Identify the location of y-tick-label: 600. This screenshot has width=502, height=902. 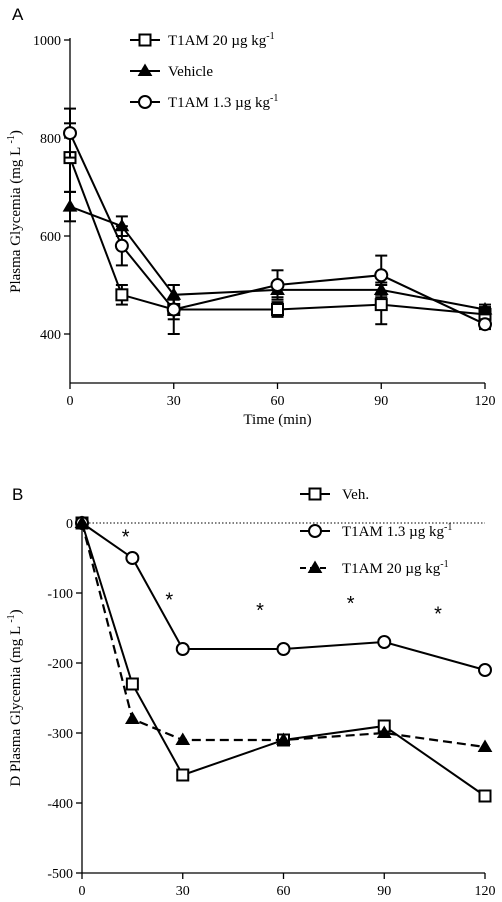
(50, 237).